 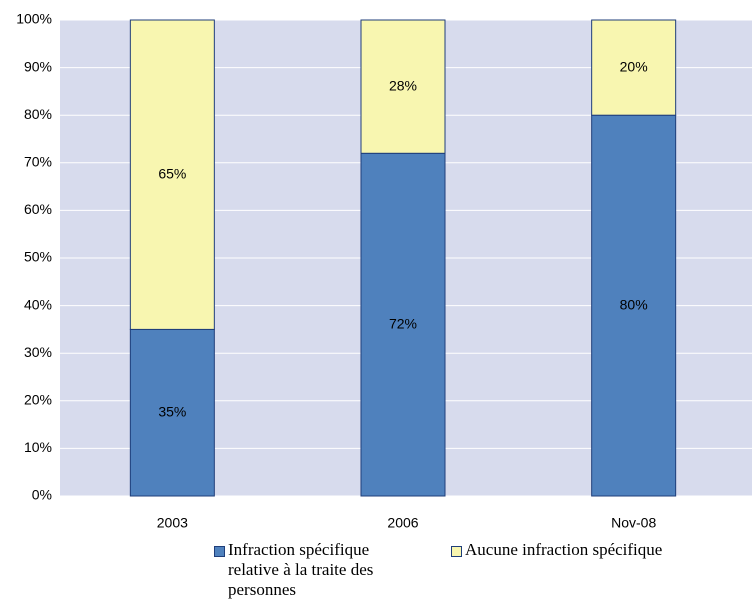 What do you see at coordinates (34, 19) in the screenshot?
I see `y-tick-label: 100%` at bounding box center [34, 19].